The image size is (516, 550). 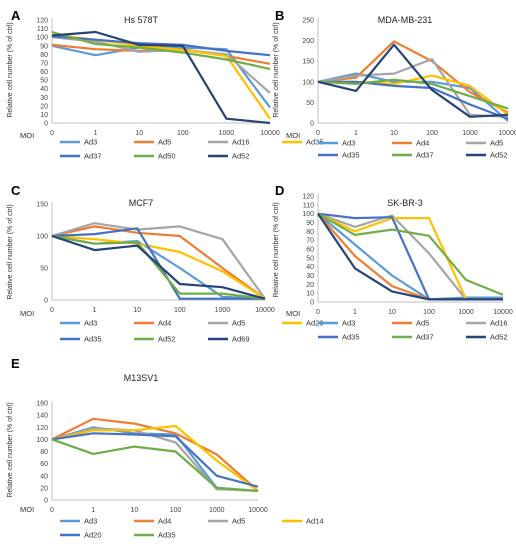 I want to click on series-line-ad20, so click(x=155, y=460).